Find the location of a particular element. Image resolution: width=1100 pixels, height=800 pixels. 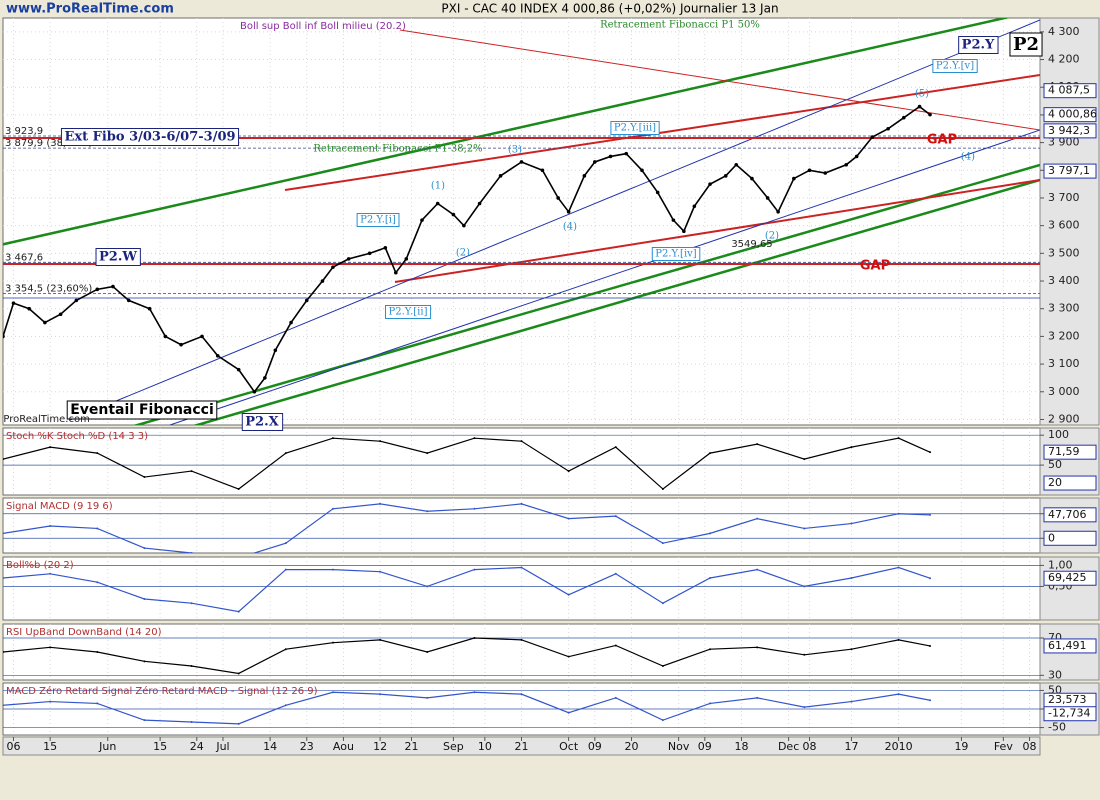

x-tick-label: Dec is located at coordinates (788, 746).